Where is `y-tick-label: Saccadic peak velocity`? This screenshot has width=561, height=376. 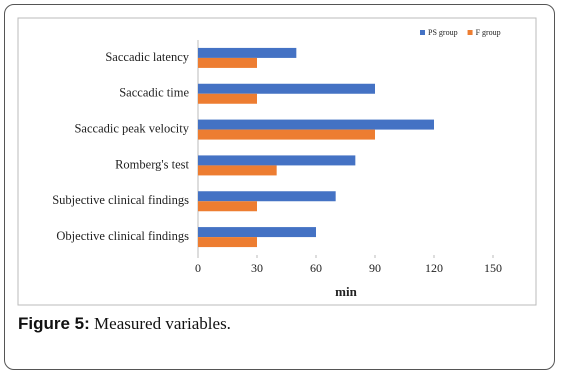
y-tick-label: Saccadic peak velocity is located at coordinates (131, 128).